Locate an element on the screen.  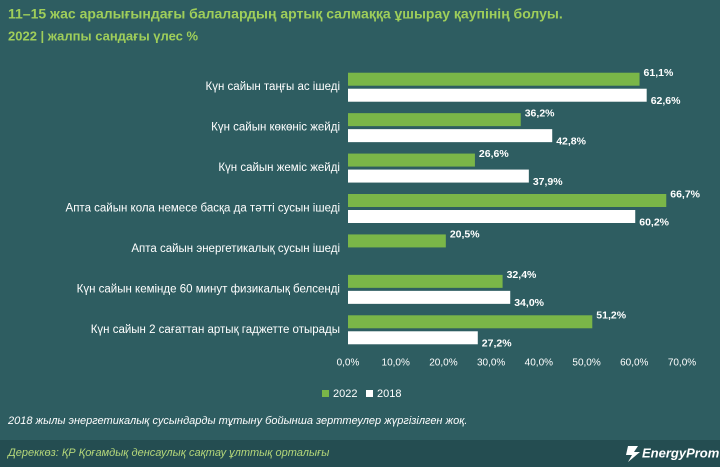
value-label: 32,4% is located at coordinates (522, 275).